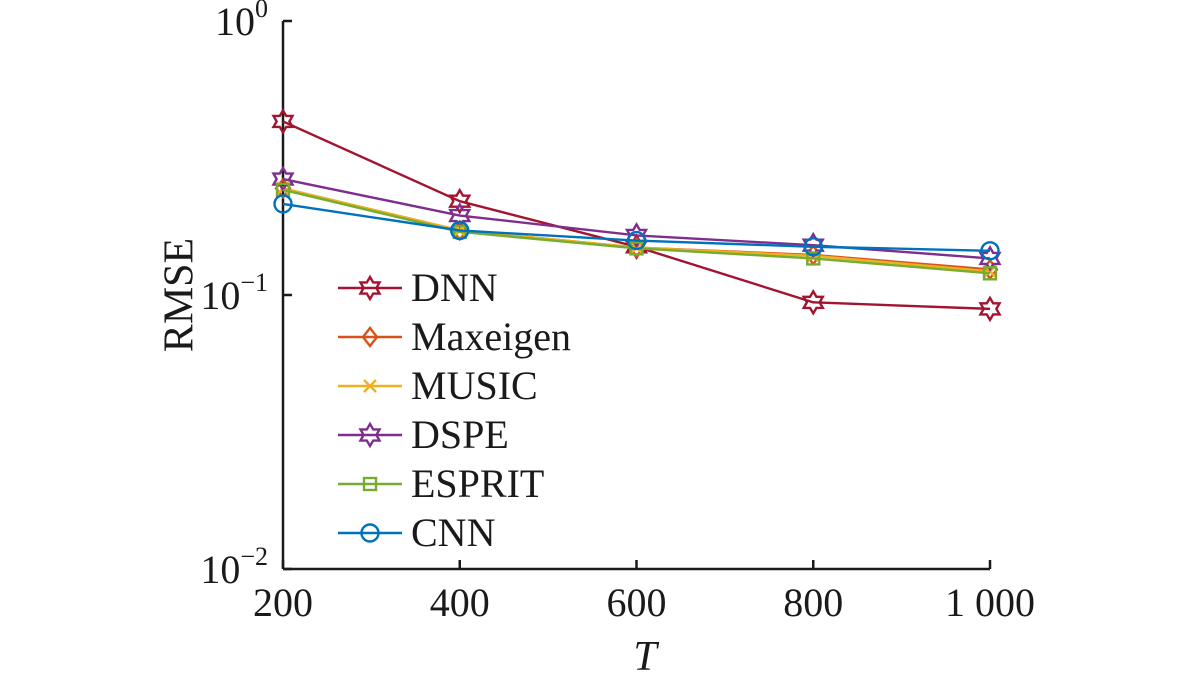 The height and width of the screenshot is (684, 1181). What do you see at coordinates (370, 337) in the screenshot?
I see `legend-marker-maxeigen` at bounding box center [370, 337].